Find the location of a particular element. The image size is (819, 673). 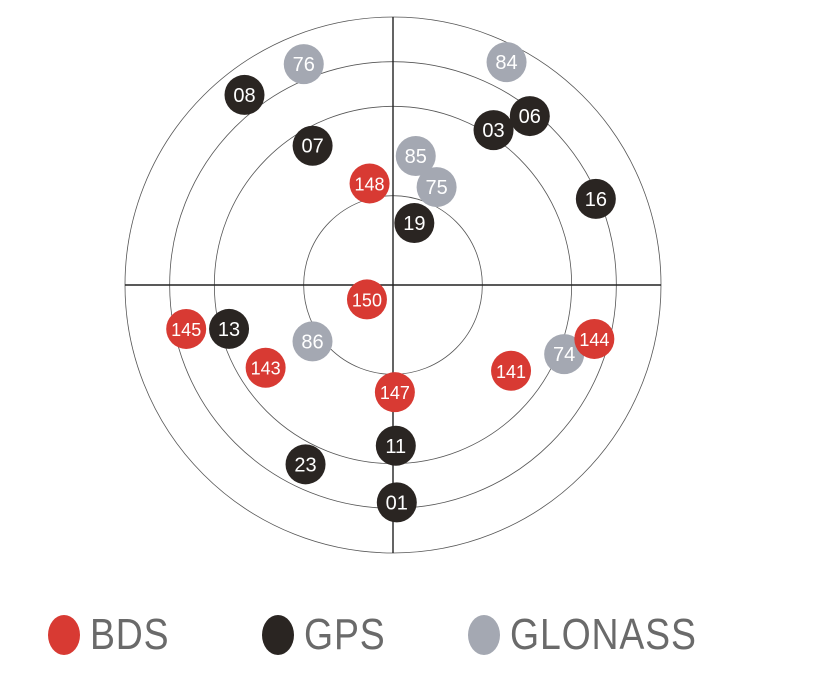

satellite-label: 145 is located at coordinates (186, 330).